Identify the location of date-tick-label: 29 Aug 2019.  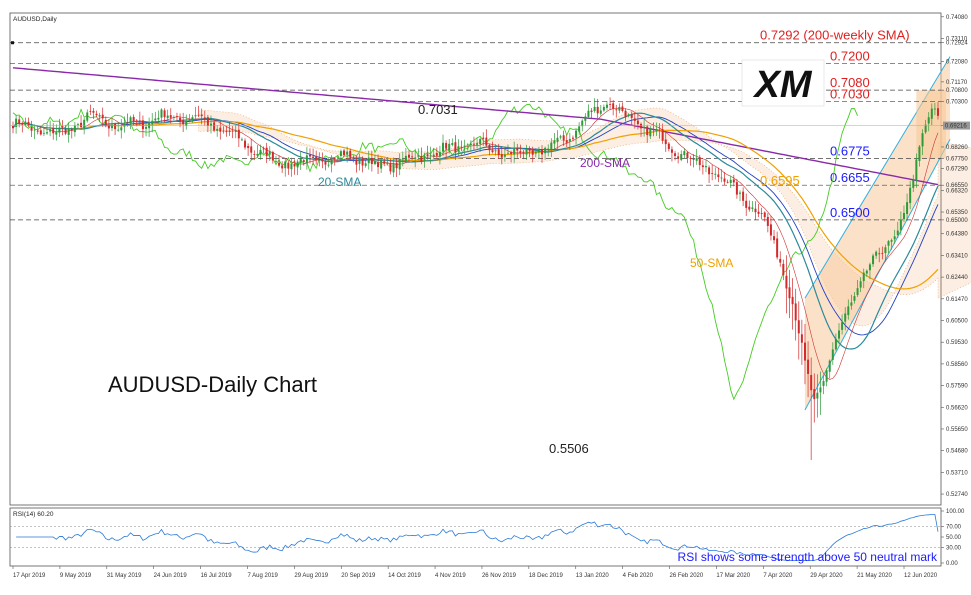
(311, 576).